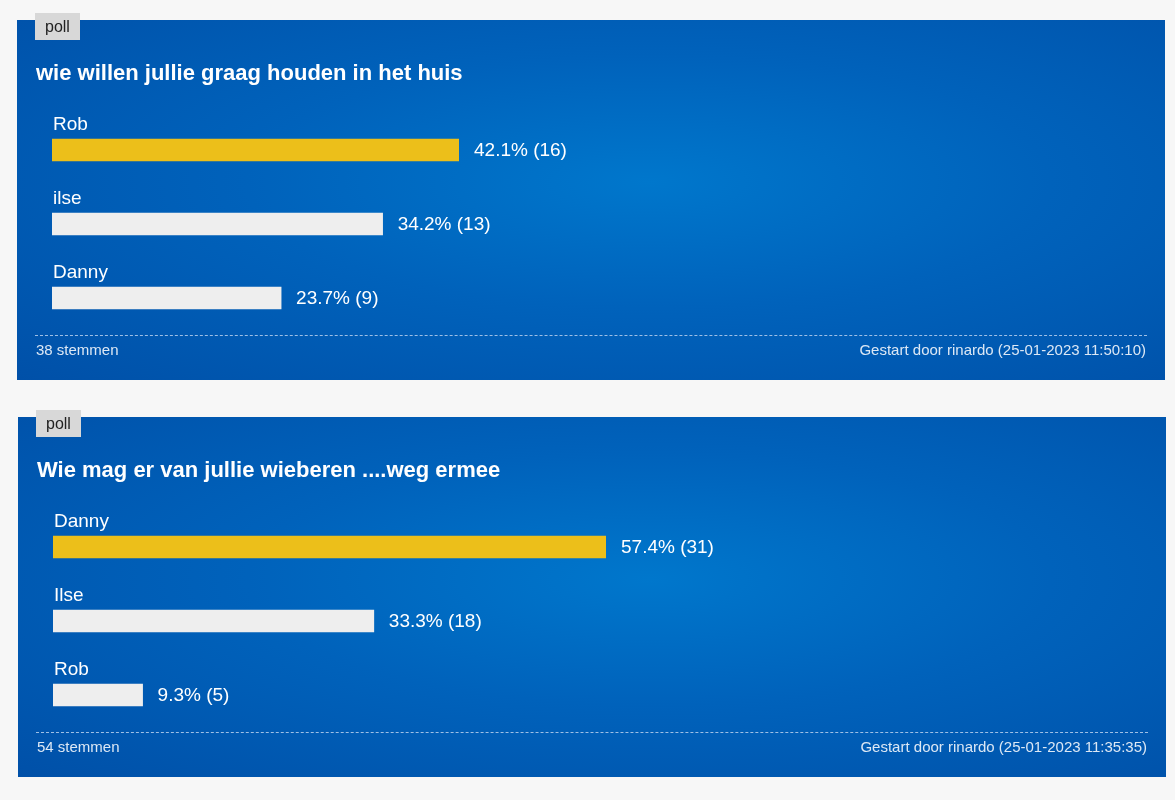  What do you see at coordinates (520, 150) in the screenshot?
I see `data-label: 42.1% (16)` at bounding box center [520, 150].